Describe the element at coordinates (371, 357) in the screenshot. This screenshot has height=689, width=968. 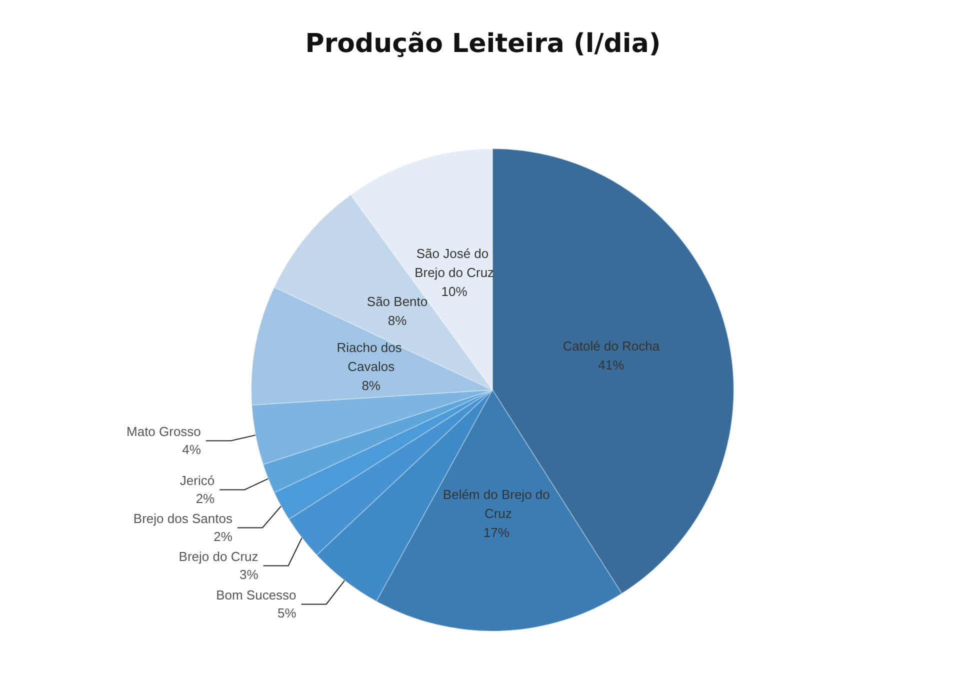
I see `slice-label: Riacho dos Cavalos` at that location.